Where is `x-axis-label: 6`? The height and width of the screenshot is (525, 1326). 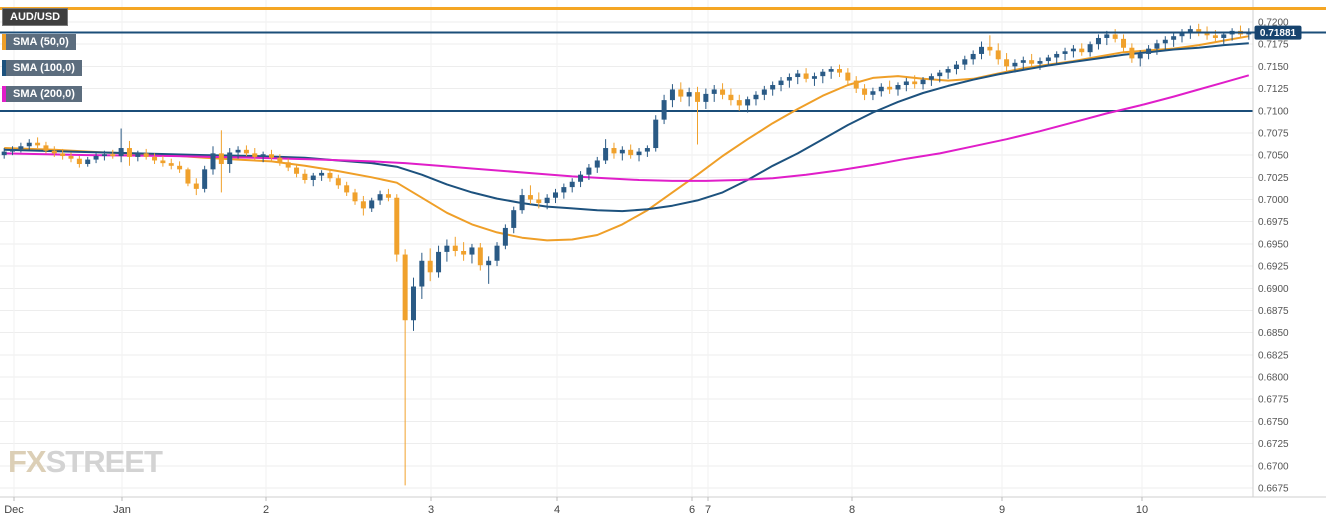 x-axis-label: 6 is located at coordinates (692, 510).